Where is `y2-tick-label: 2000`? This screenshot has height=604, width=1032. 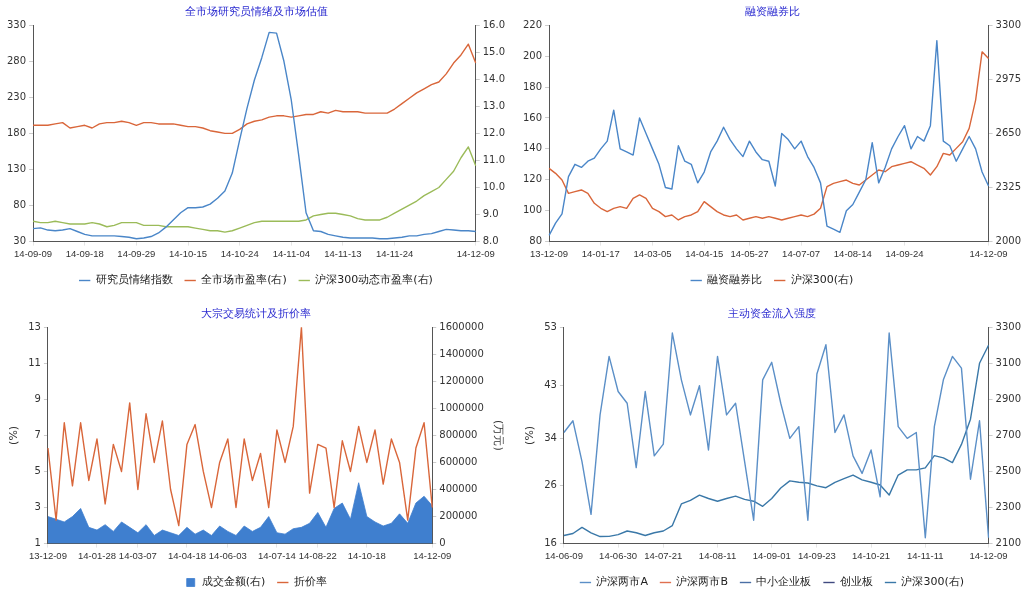
y2-tick-label: 2000 is located at coordinates (1008, 241).